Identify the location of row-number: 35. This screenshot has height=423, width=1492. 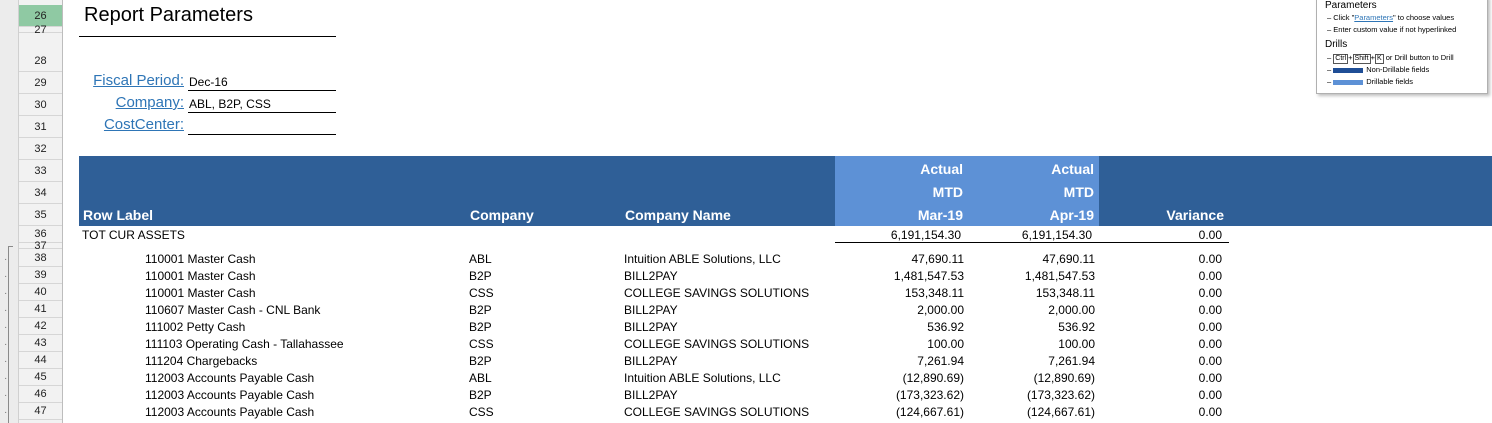
(40, 215).